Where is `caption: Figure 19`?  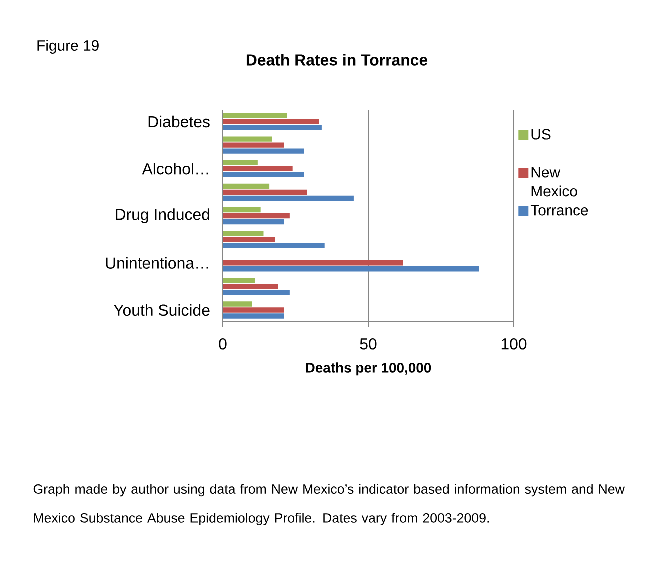 caption: Figure 19 is located at coordinates (68, 47).